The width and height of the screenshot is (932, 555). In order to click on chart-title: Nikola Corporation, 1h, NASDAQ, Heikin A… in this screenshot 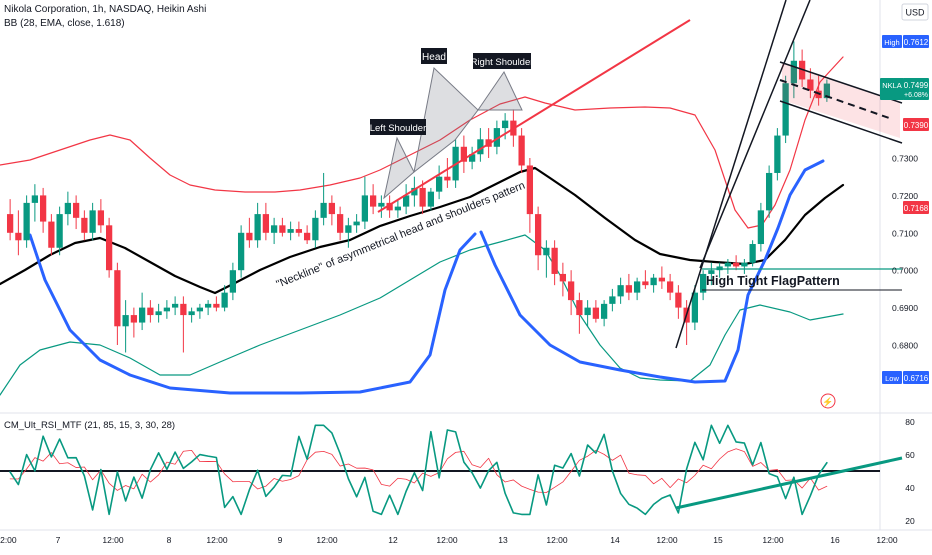, I will do `click(105, 9)`.